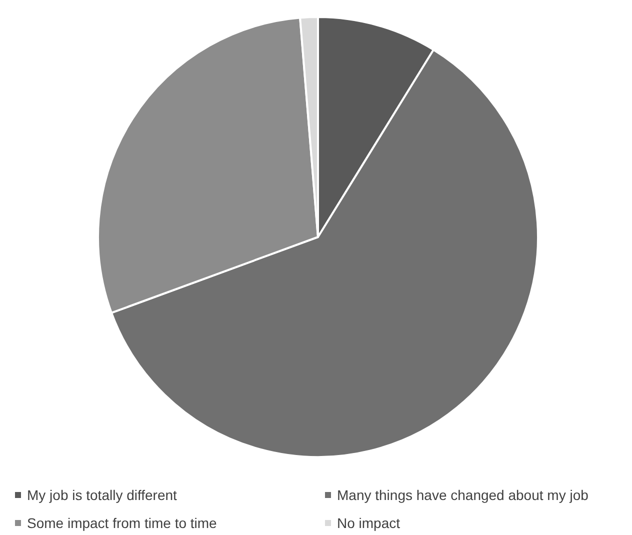 This screenshot has height=535, width=632. I want to click on legend-label: Many things have changed about my job, so click(463, 495).